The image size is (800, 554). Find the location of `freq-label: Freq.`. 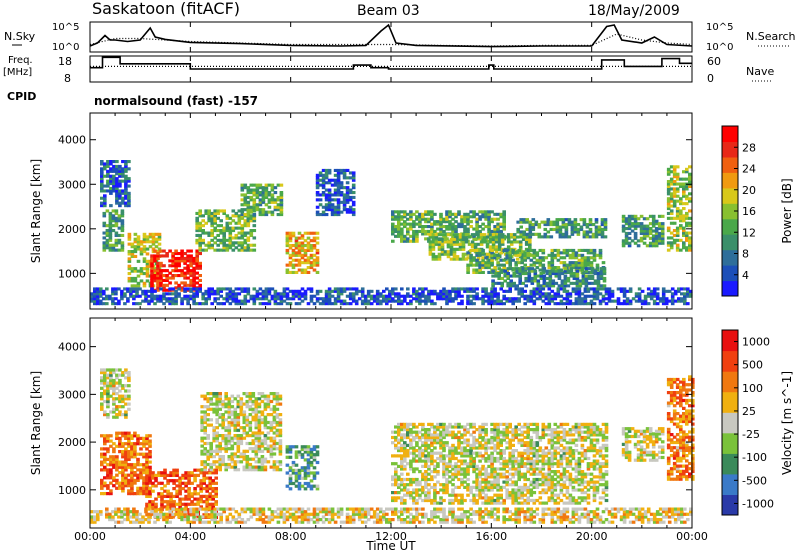

freq-label: Freq. is located at coordinates (20, 60).